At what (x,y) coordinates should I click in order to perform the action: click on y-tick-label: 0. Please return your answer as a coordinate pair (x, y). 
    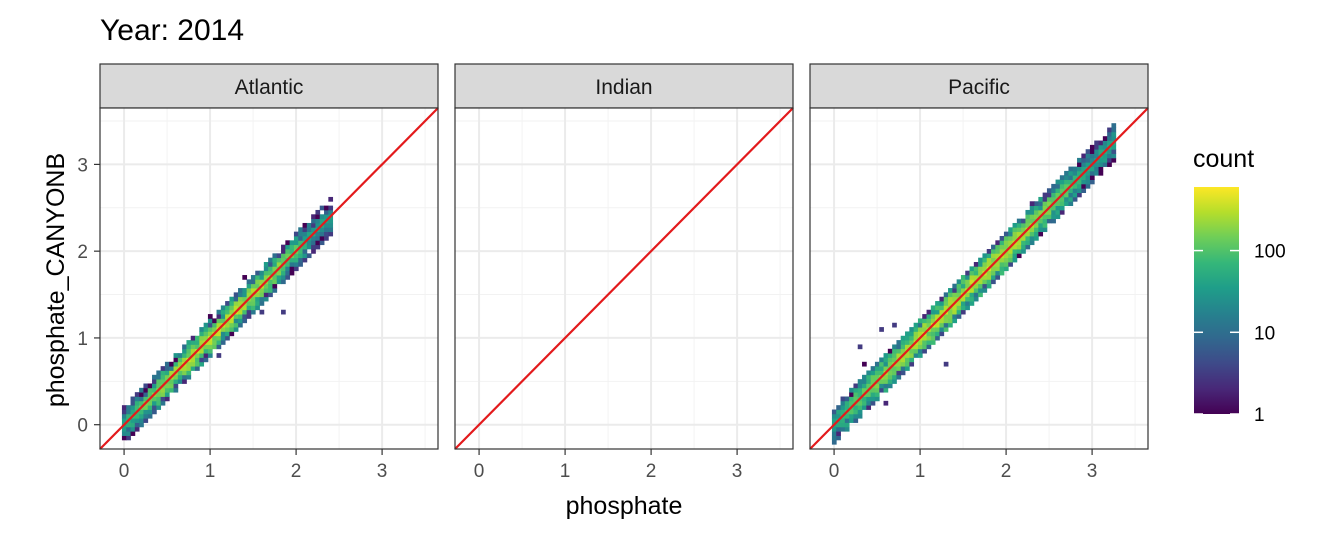
    Looking at the image, I should click on (82, 426).